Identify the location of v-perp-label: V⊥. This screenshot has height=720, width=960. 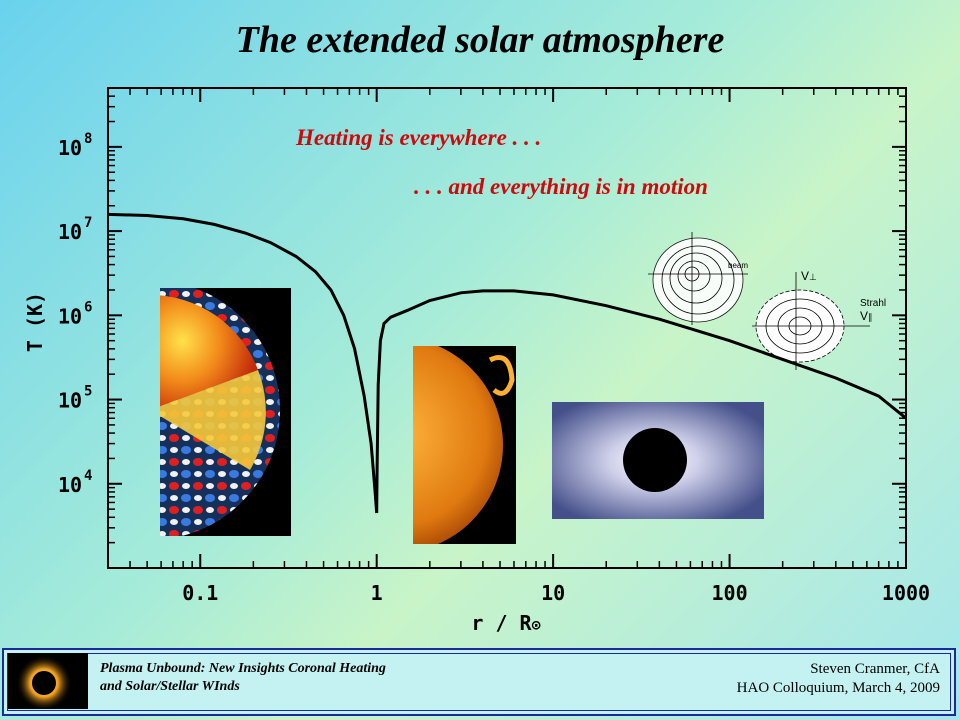
(809, 276).